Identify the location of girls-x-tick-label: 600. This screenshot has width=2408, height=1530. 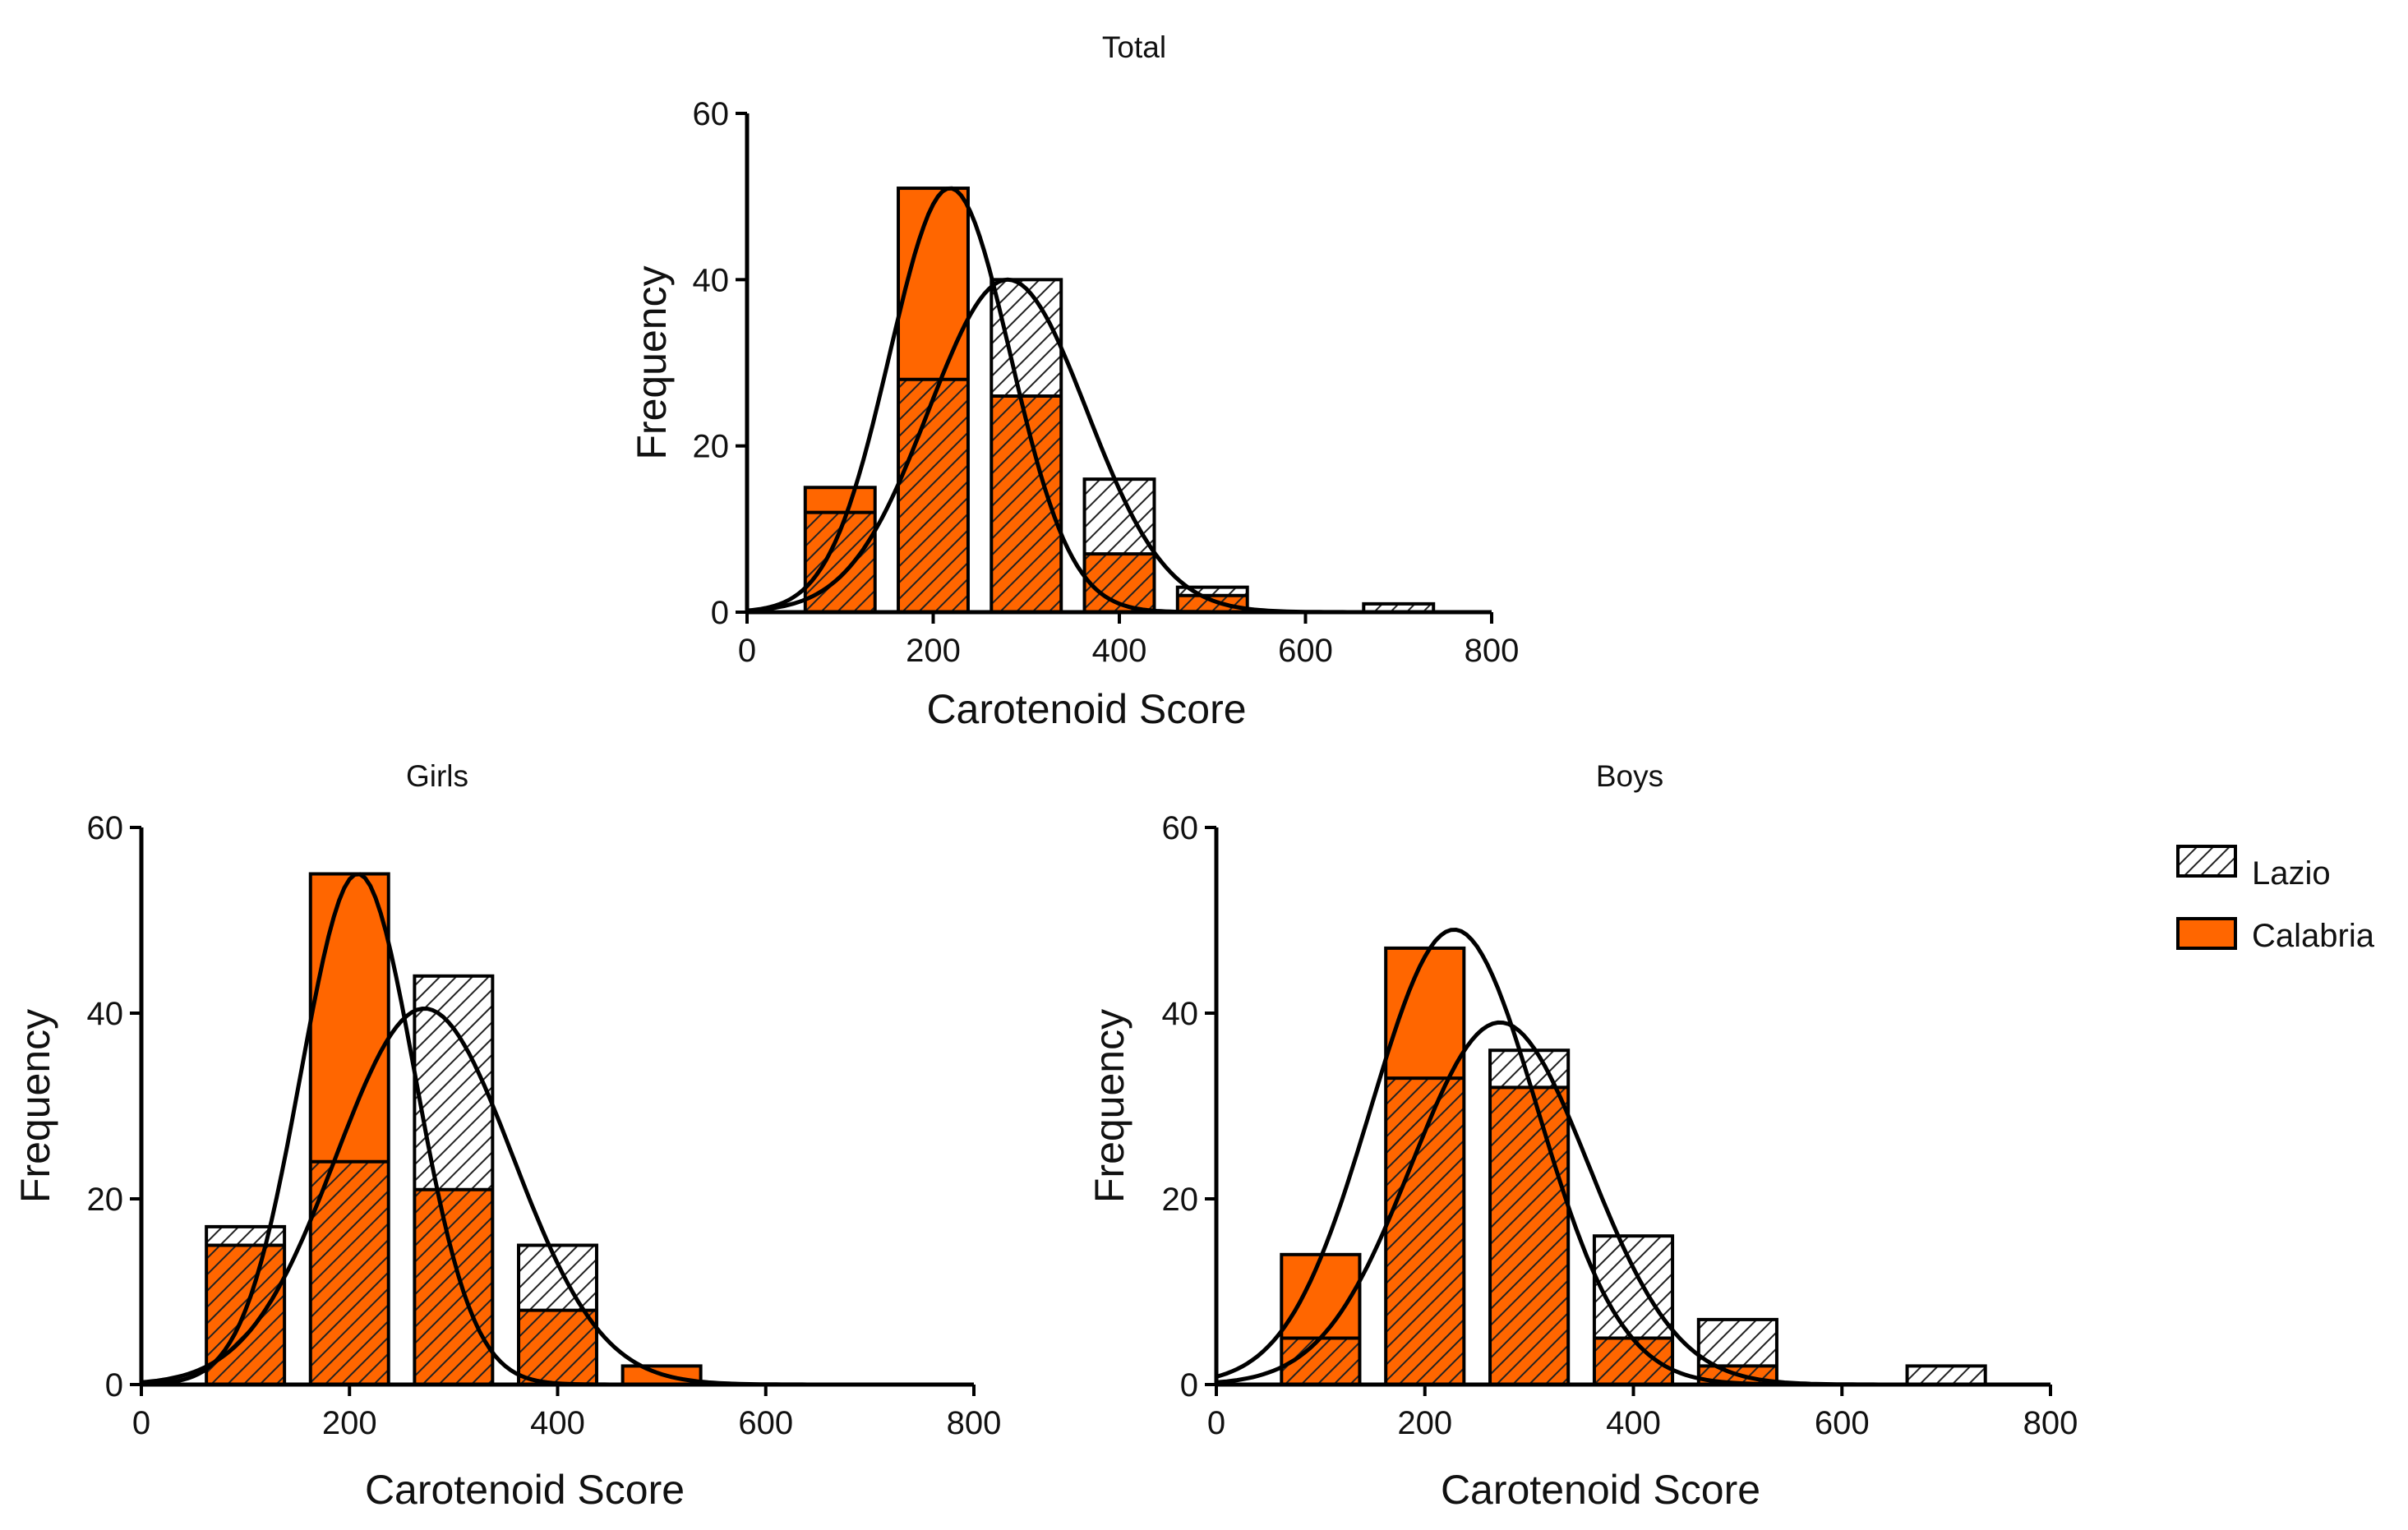
(765, 1423).